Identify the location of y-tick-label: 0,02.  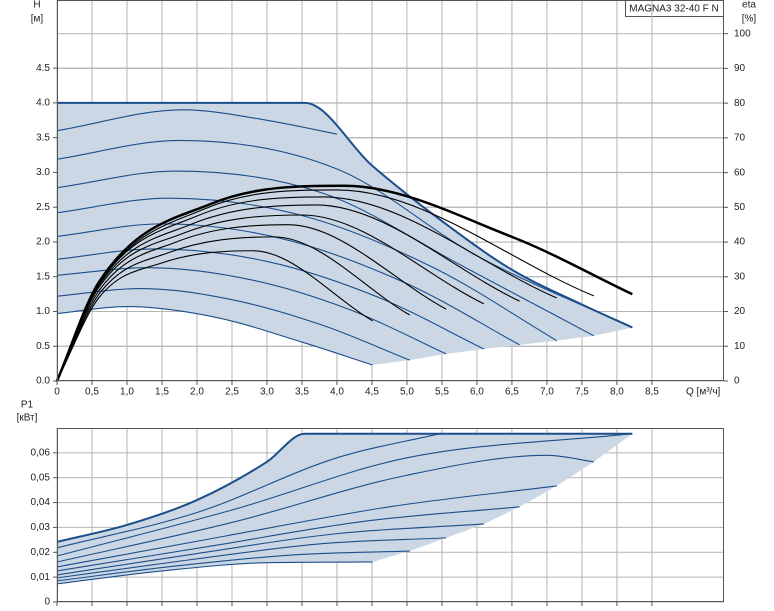
(41, 552).